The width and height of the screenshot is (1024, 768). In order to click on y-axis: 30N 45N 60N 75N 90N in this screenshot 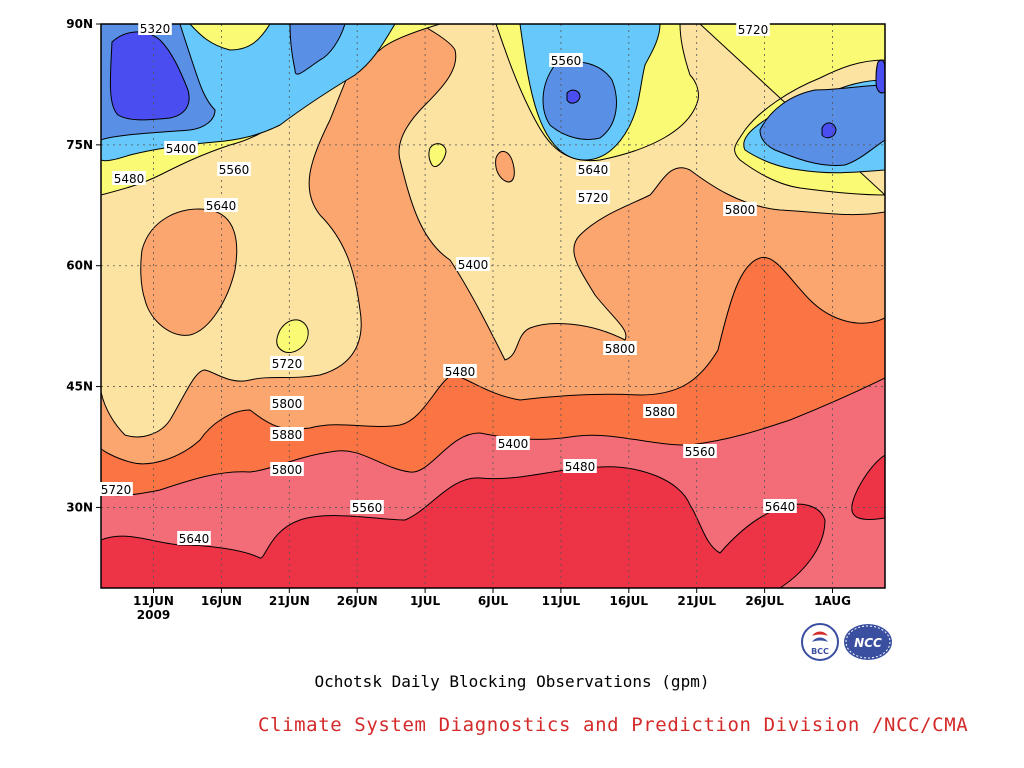, I will do `click(83, 265)`.